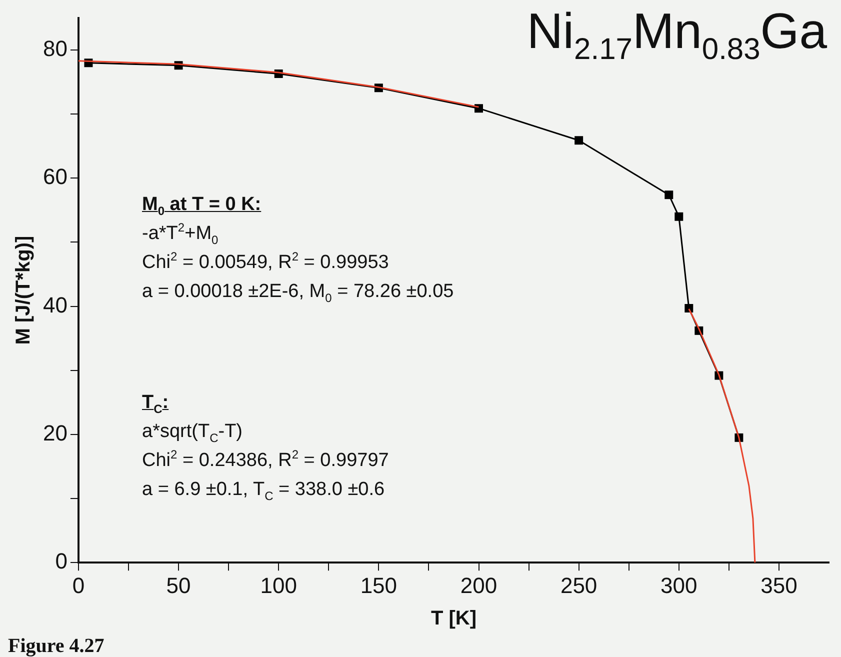 This screenshot has width=841, height=657. What do you see at coordinates (23, 290) in the screenshot?
I see `y-axis-title: M [J/(T*kg)]` at bounding box center [23, 290].